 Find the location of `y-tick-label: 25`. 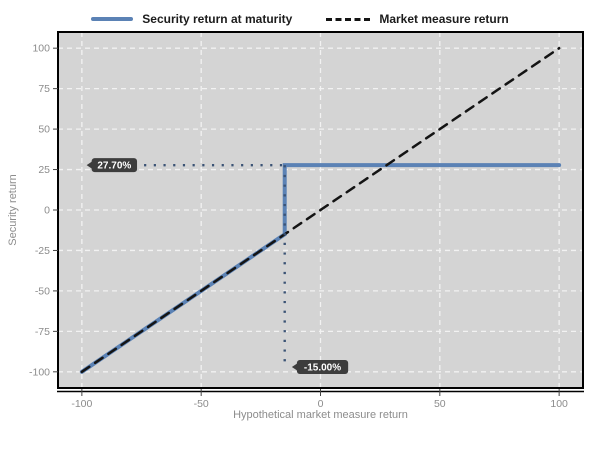

y-tick-label: 25 is located at coordinates (44, 170).